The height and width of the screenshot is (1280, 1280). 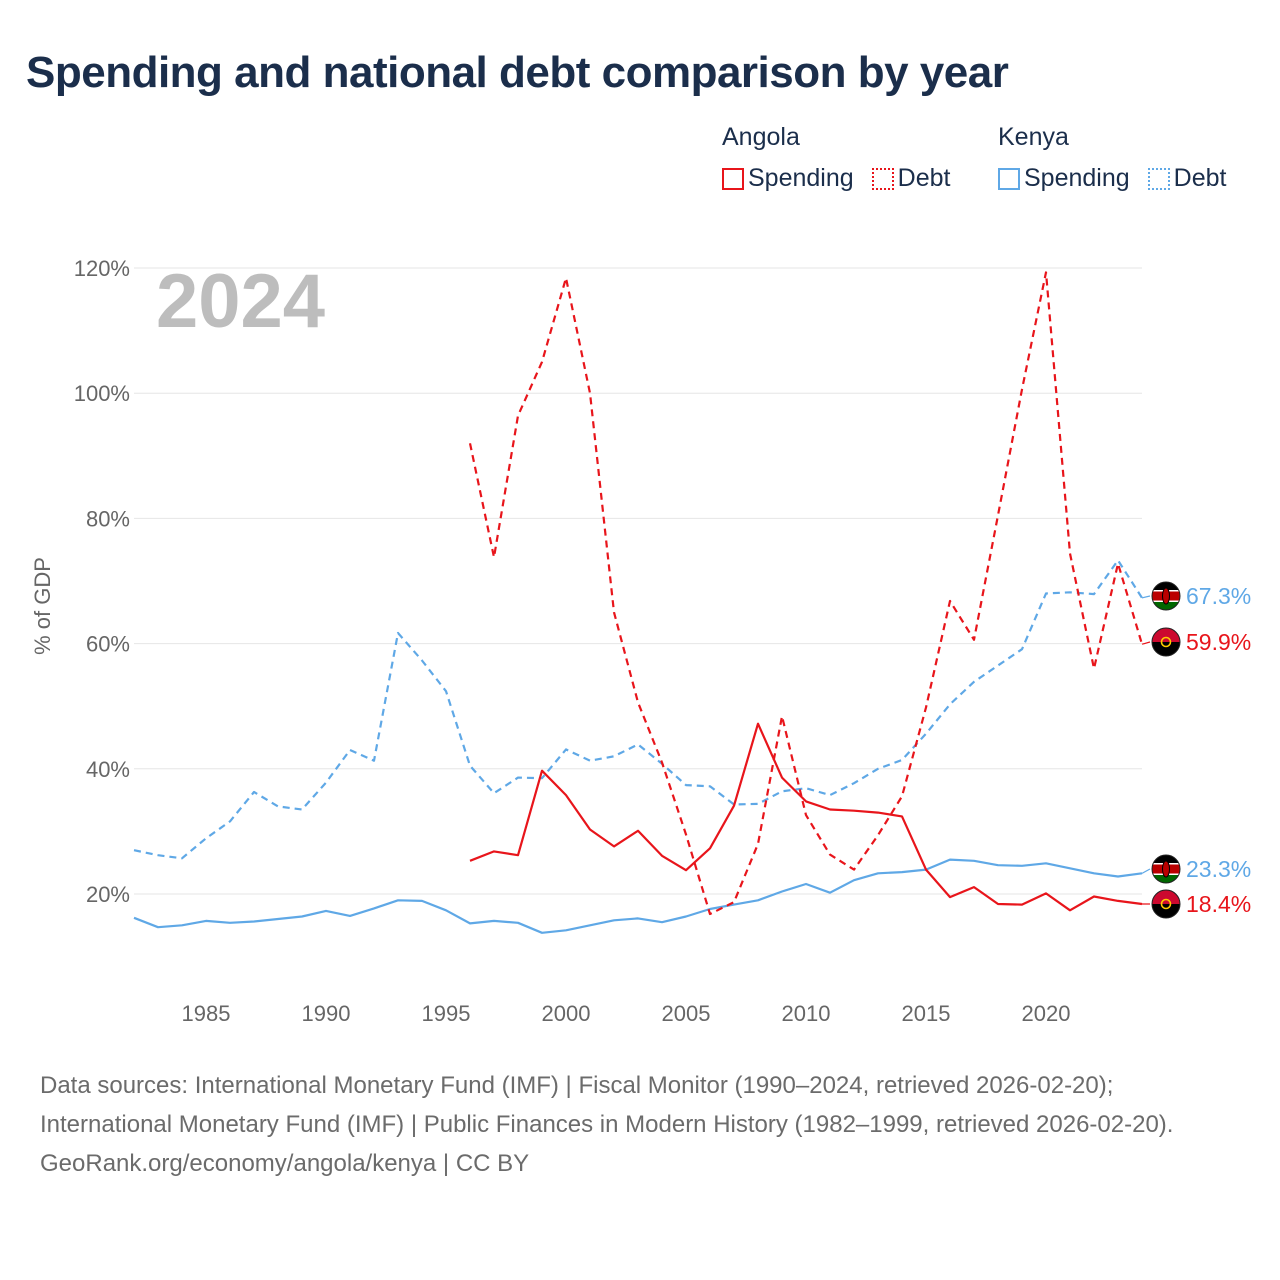 I want to click on legend-angola-debt: Debt, so click(x=911, y=178).